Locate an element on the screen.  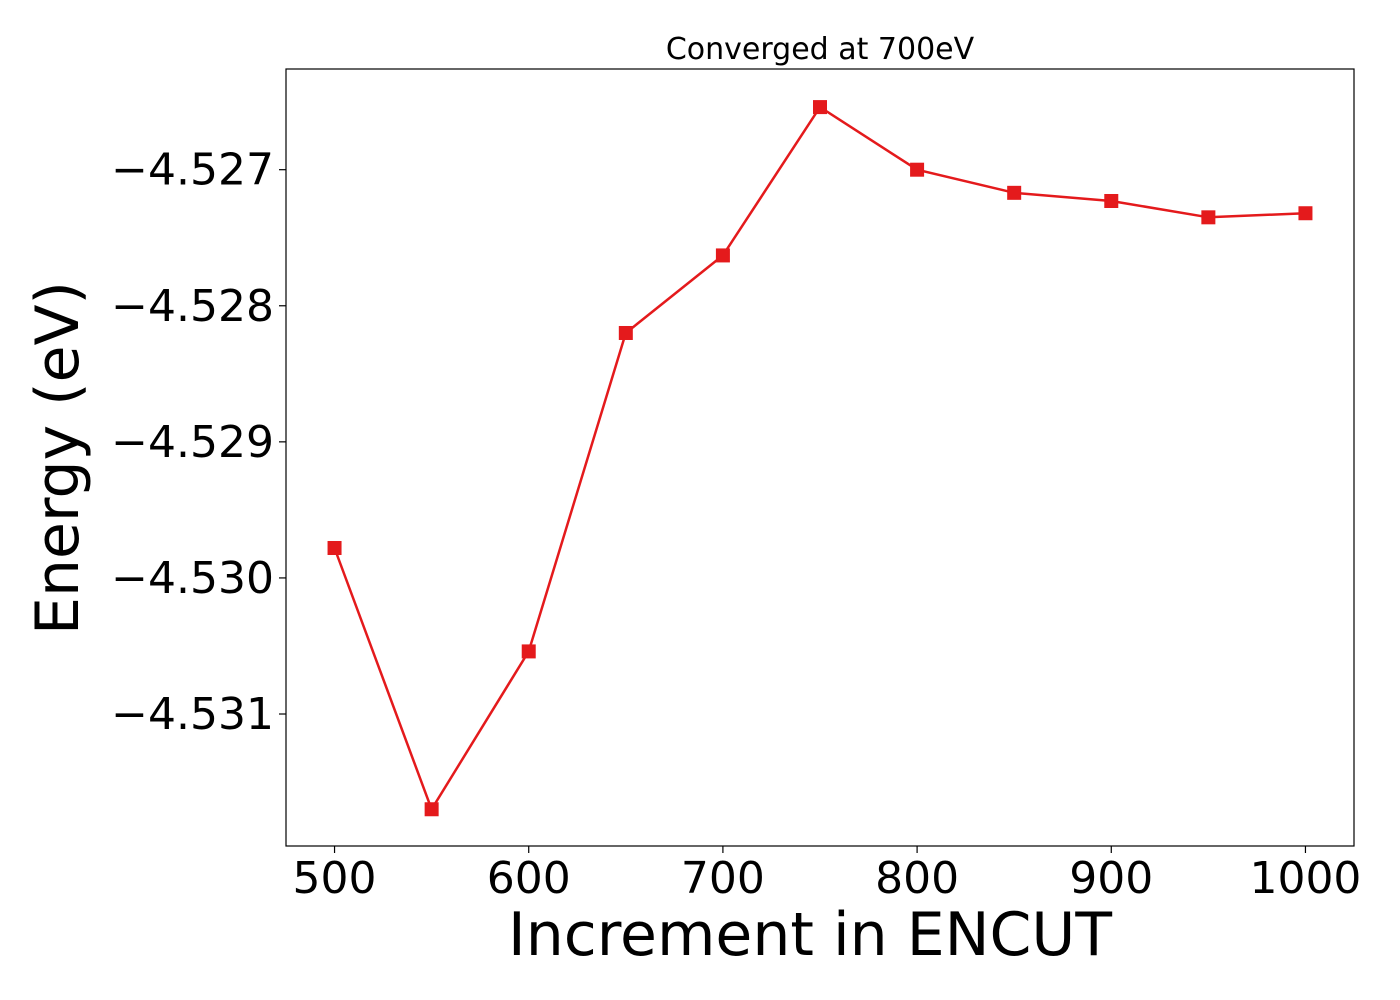
y-tick-label: −4.527 is located at coordinates (192, 170).